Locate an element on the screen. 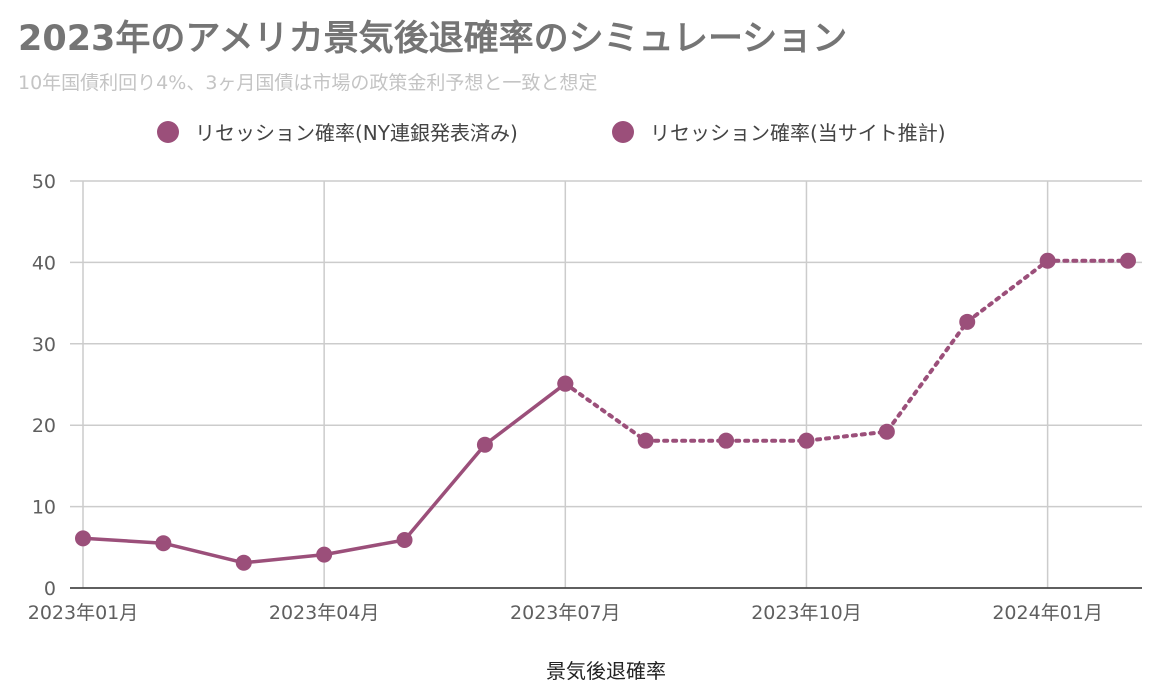 This screenshot has height=694, width=1160. x-tick-label: 2024年01月 is located at coordinates (1047, 613).